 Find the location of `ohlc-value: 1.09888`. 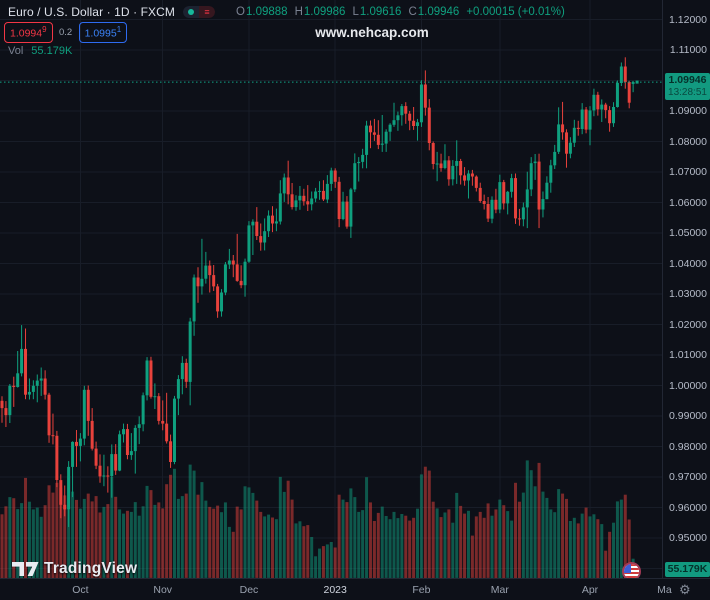

ohlc-value: 1.09888 is located at coordinates (266, 12).